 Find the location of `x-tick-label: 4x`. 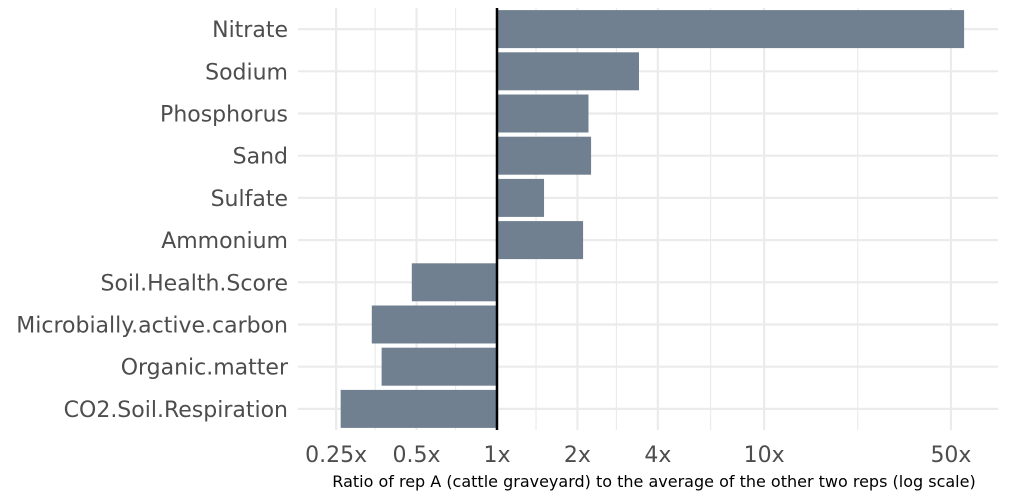

x-tick-label: 4x is located at coordinates (657, 455).